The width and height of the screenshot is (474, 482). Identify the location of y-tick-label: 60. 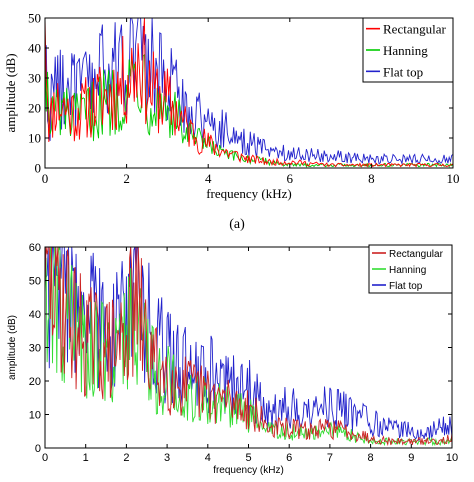
(35, 248).